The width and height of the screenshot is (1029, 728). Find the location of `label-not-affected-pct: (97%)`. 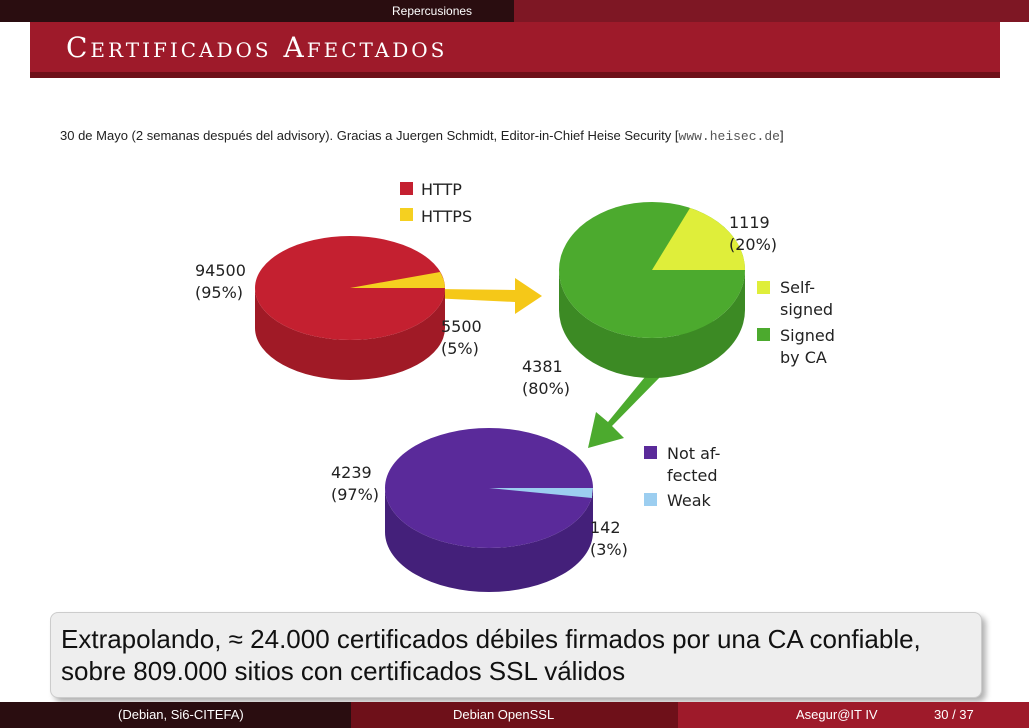

label-not-affected-pct: (97%) is located at coordinates (355, 494).